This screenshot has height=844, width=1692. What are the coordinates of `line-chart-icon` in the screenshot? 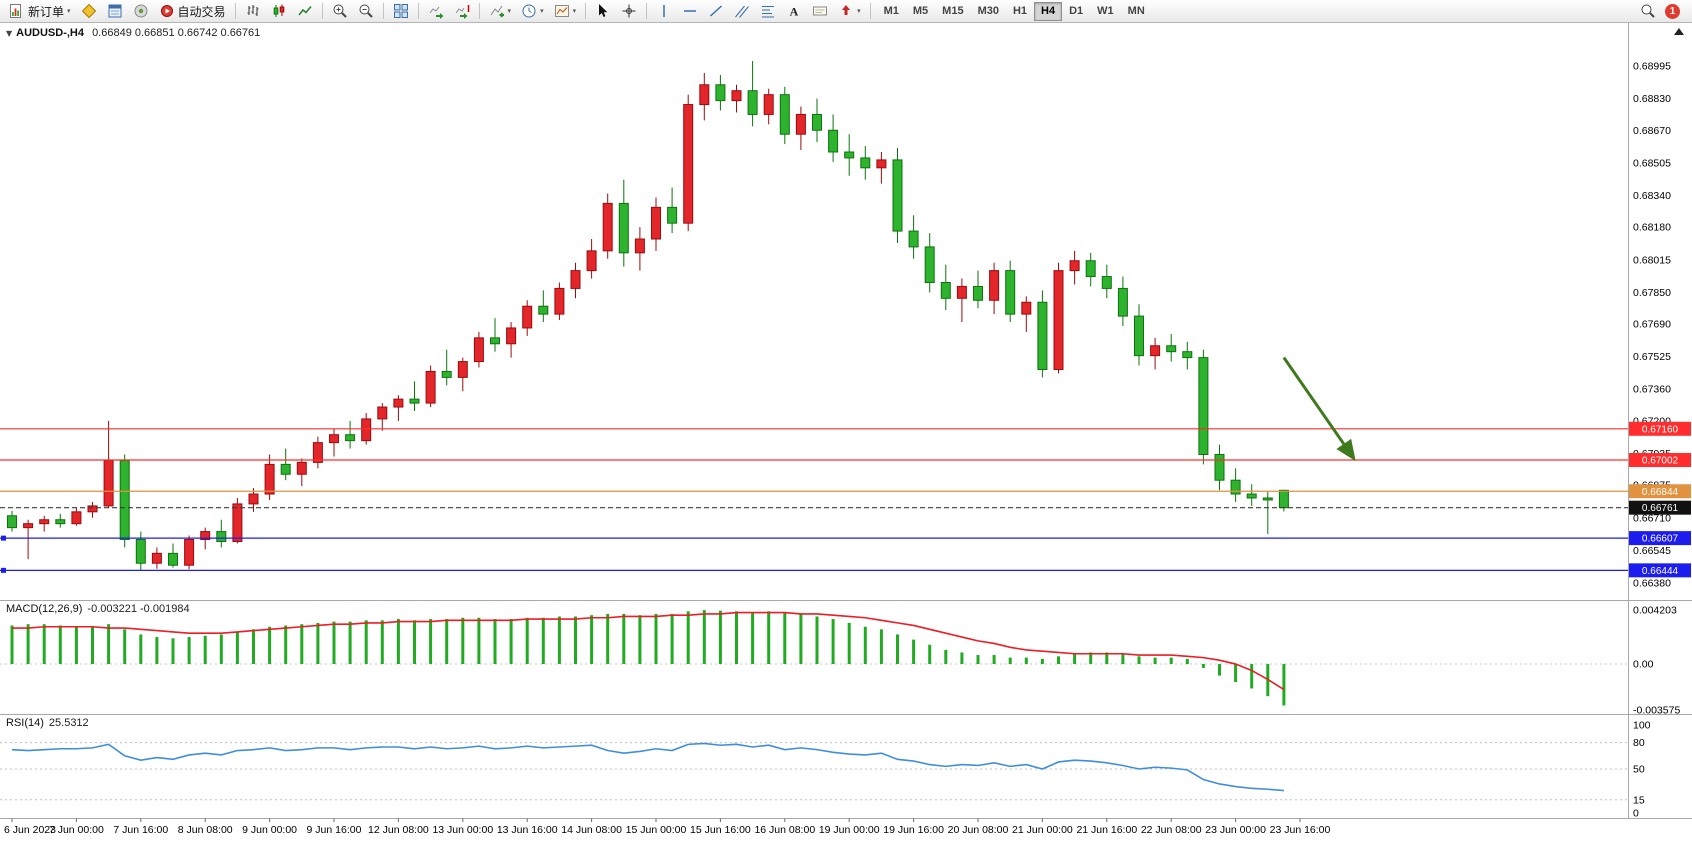 It's located at (305, 11).